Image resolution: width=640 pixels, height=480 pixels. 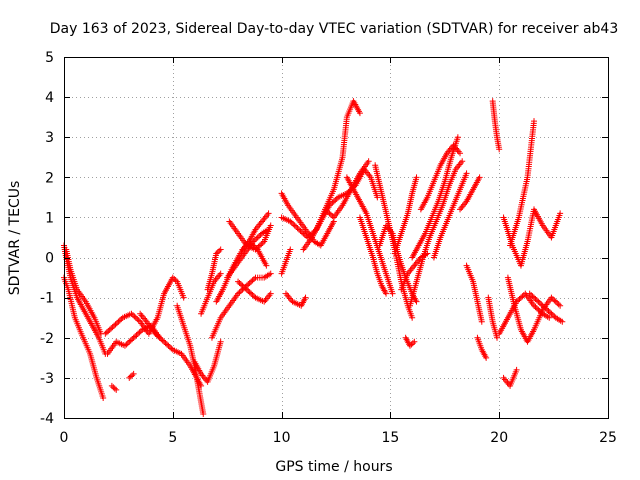 I want to click on series-t45, so click(x=510, y=377).